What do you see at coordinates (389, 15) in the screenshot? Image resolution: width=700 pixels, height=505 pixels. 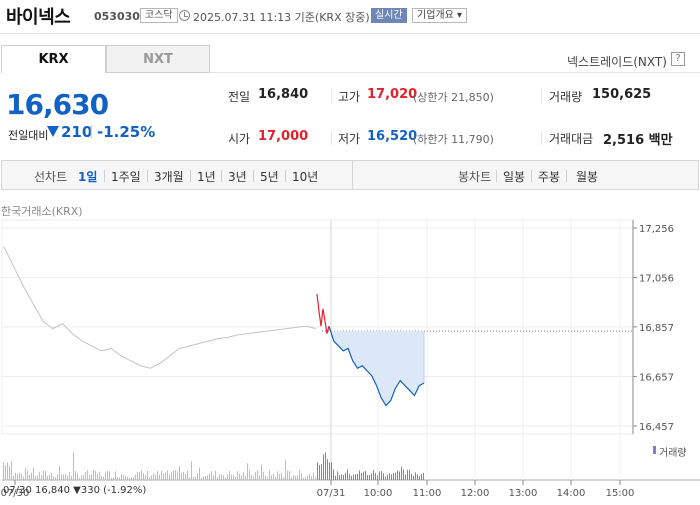 I see `realtime-badge: 실시간` at bounding box center [389, 15].